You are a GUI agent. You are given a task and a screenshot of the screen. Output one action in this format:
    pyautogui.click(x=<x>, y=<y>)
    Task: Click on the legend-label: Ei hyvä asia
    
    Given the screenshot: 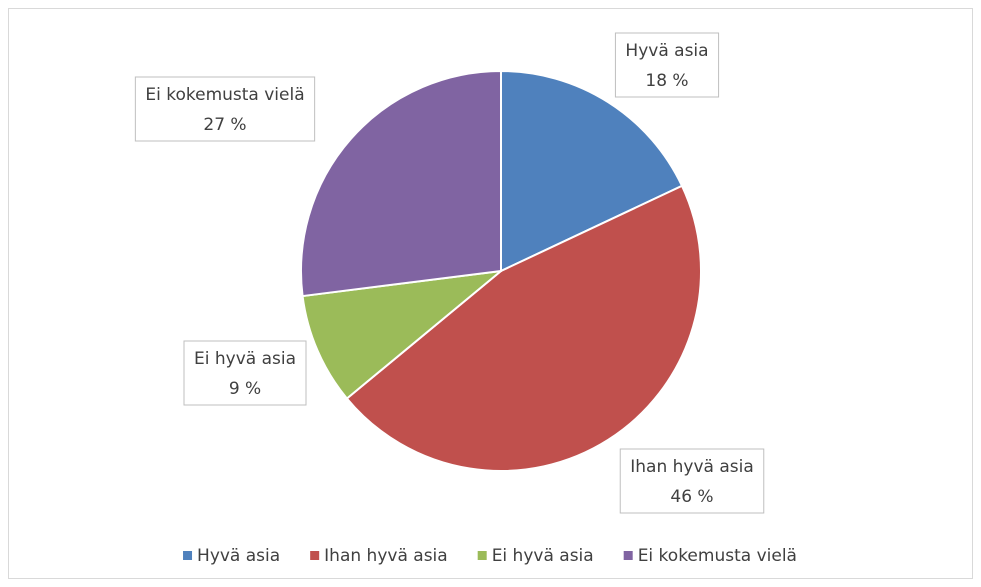 What is the action you would take?
    pyautogui.click(x=543, y=556)
    